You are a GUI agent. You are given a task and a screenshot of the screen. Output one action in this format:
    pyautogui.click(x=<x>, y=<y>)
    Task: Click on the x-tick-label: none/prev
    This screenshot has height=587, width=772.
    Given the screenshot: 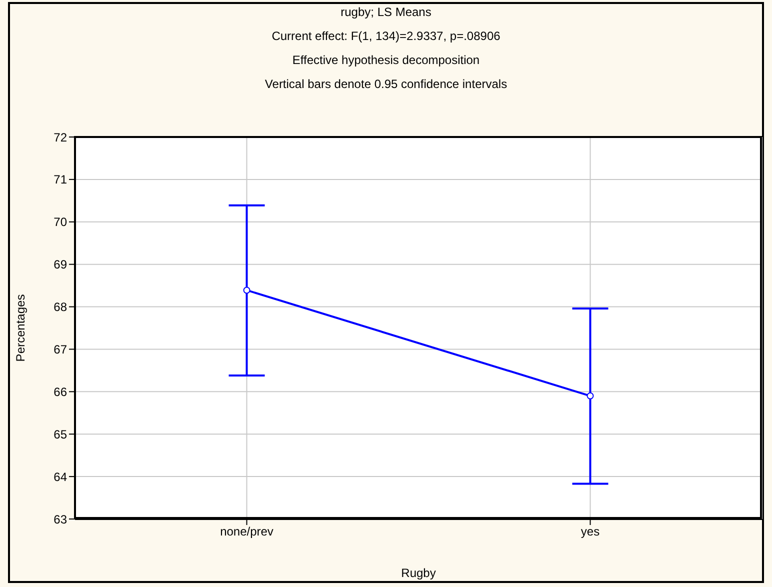 What is the action you would take?
    pyautogui.click(x=247, y=531)
    